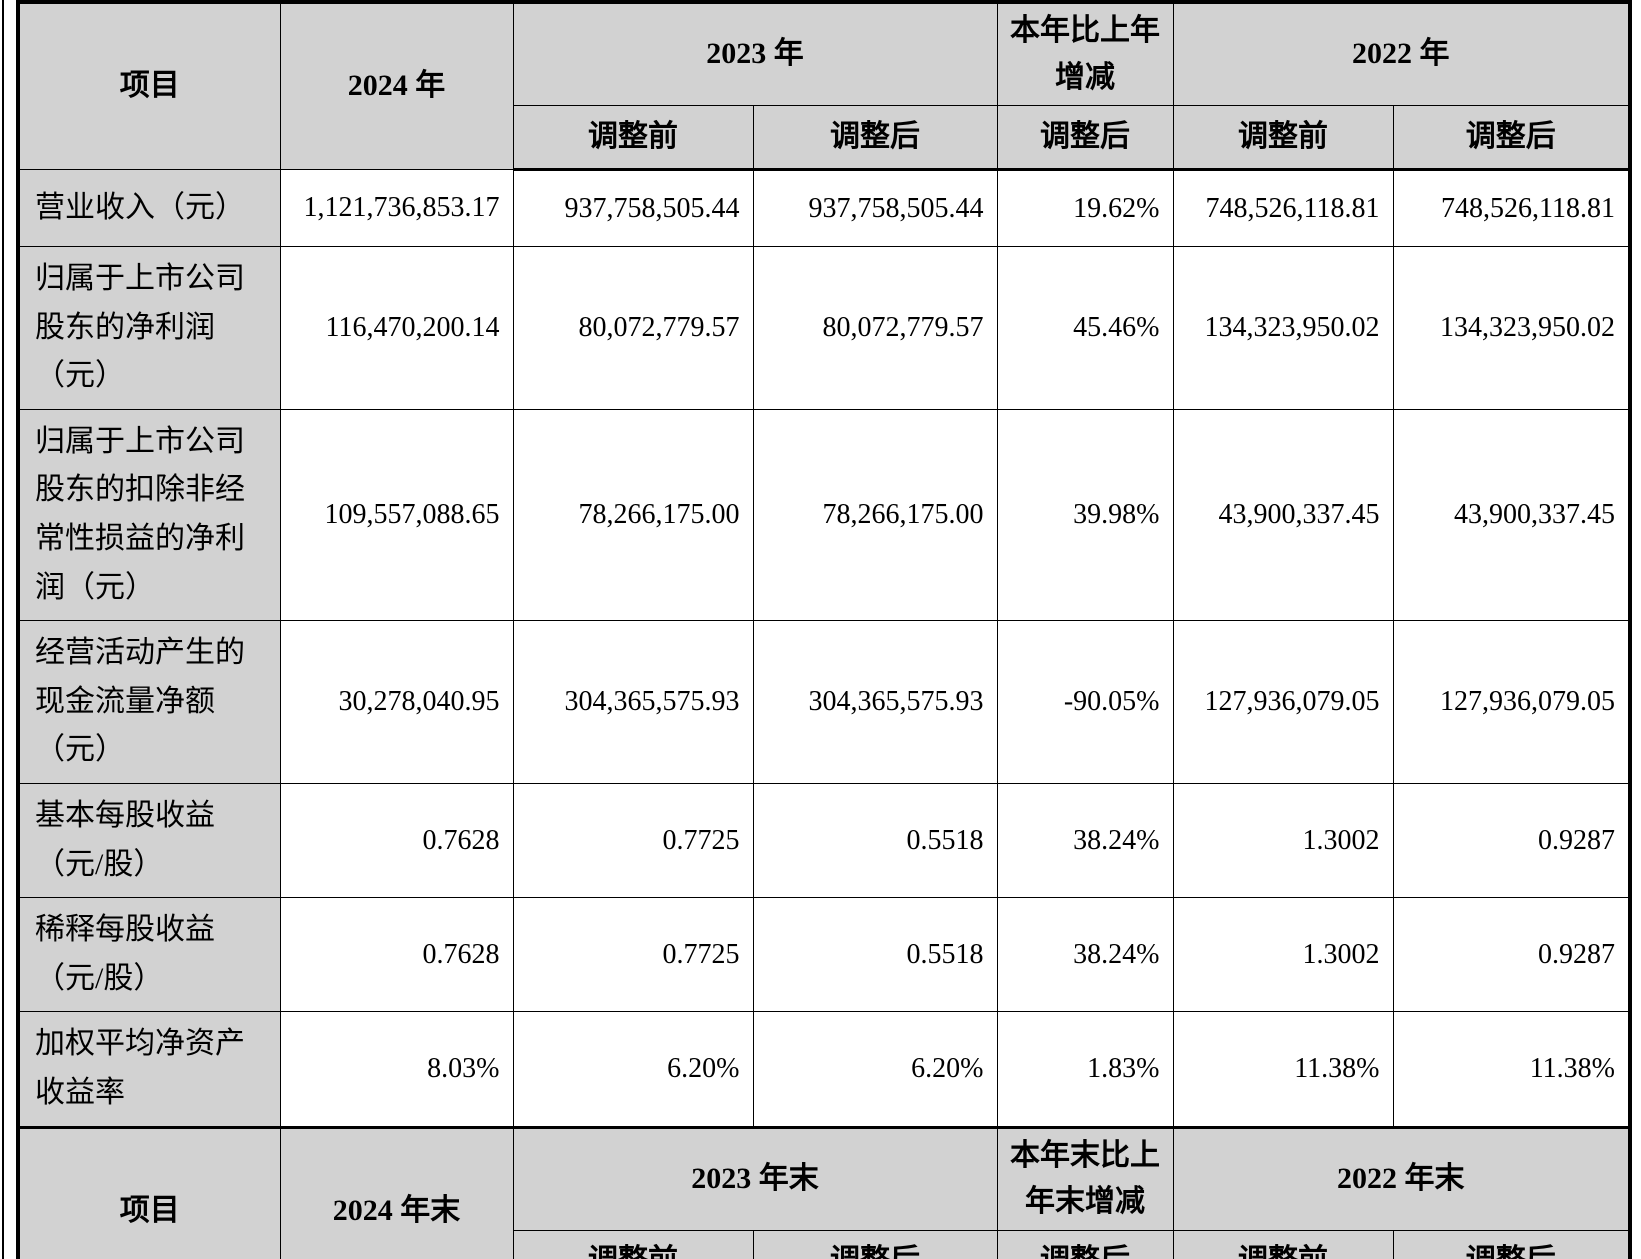 This screenshot has width=1641, height=1259. Describe the element at coordinates (1085, 515) in the screenshot. I see `value-change: 39.98%` at that location.